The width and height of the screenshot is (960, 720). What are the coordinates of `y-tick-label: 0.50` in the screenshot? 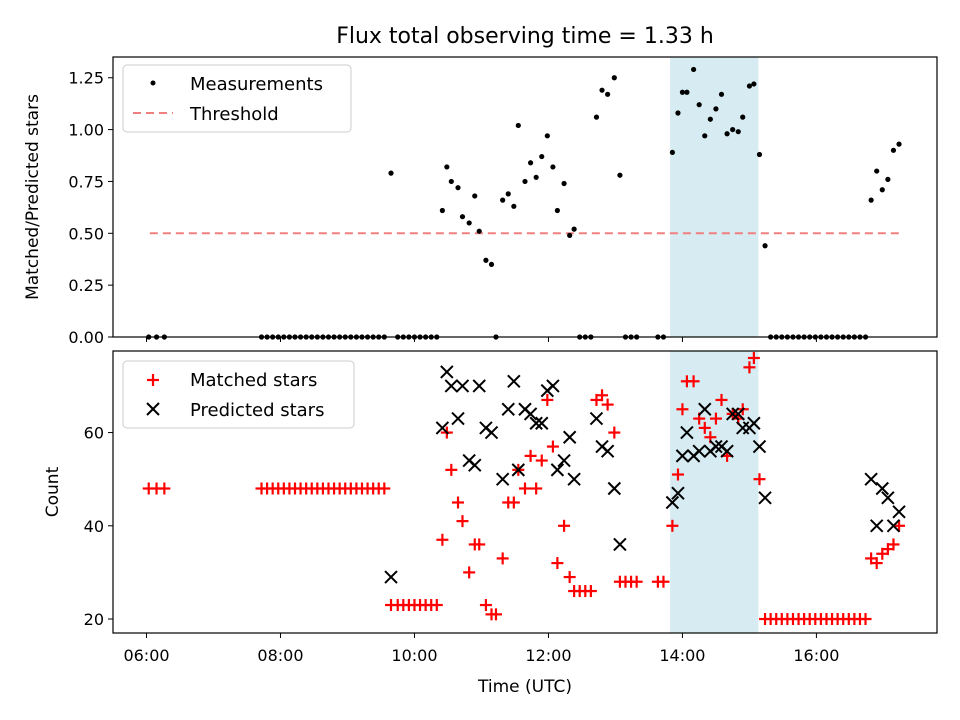 It's located at (86, 233).